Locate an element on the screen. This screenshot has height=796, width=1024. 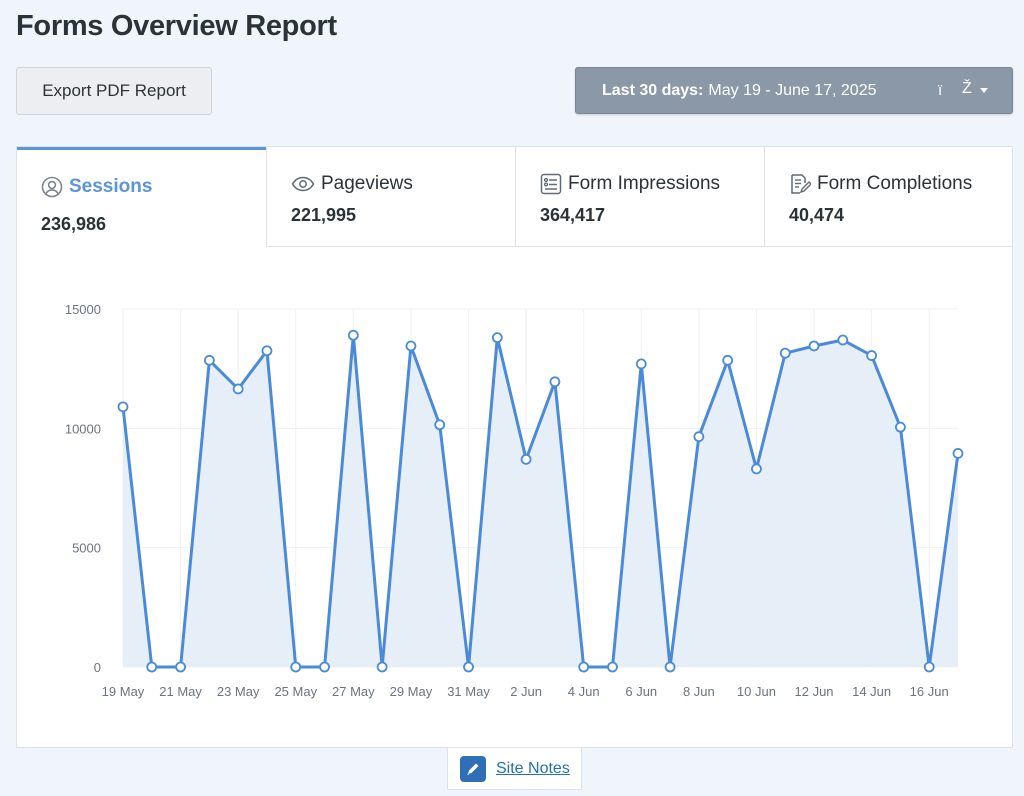
x-tick-label: 14 Jun is located at coordinates (871, 691).